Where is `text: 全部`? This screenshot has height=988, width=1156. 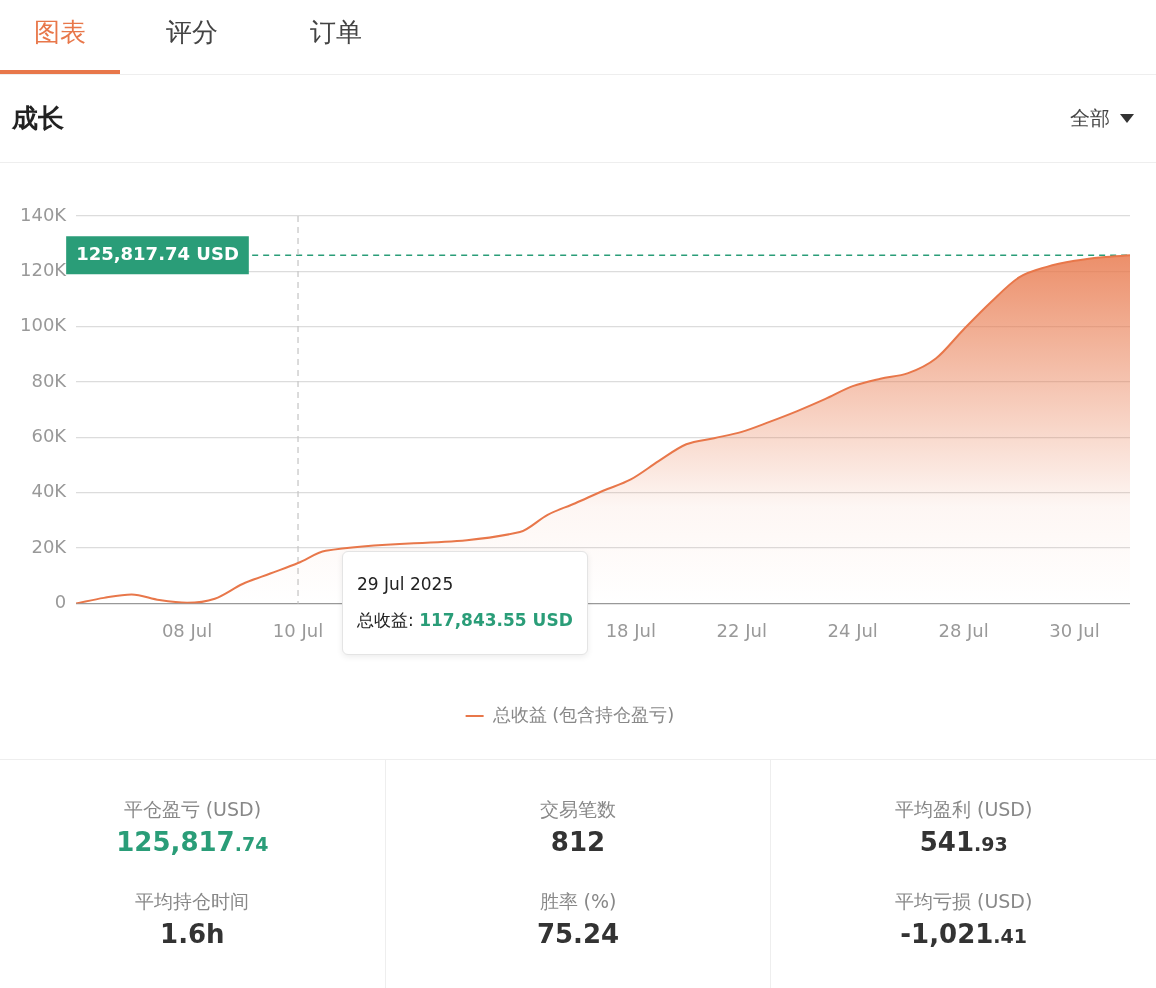 text: 全部 is located at coordinates (1090, 118).